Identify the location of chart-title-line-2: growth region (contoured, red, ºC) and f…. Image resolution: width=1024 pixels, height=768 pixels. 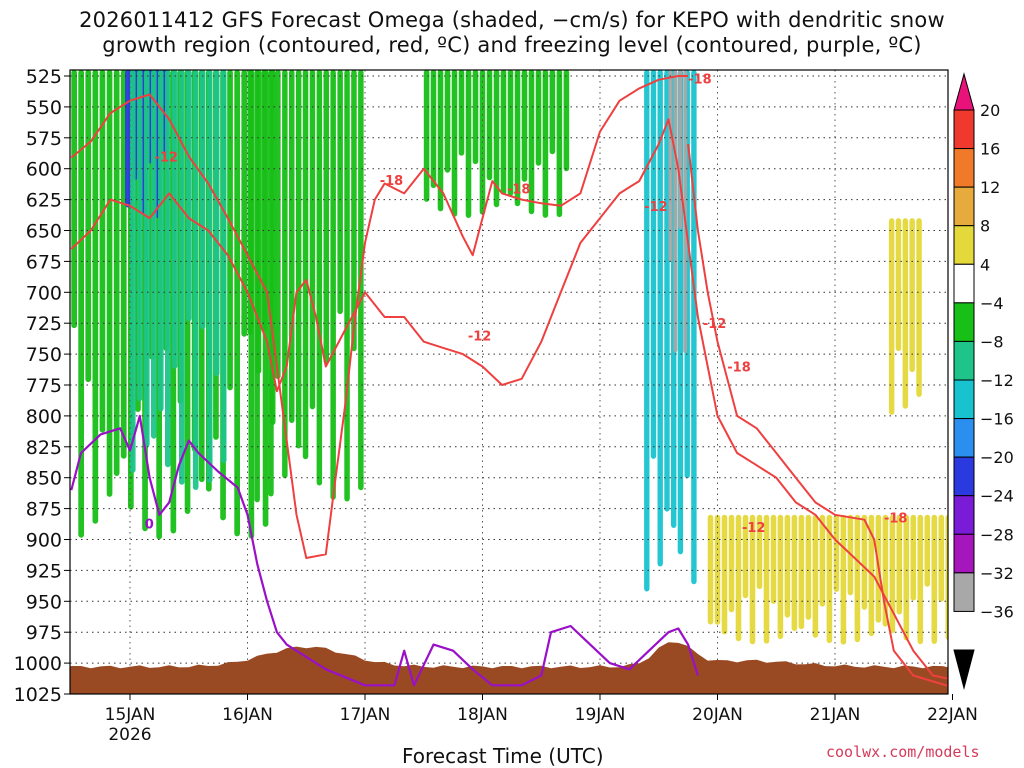
(512, 45).